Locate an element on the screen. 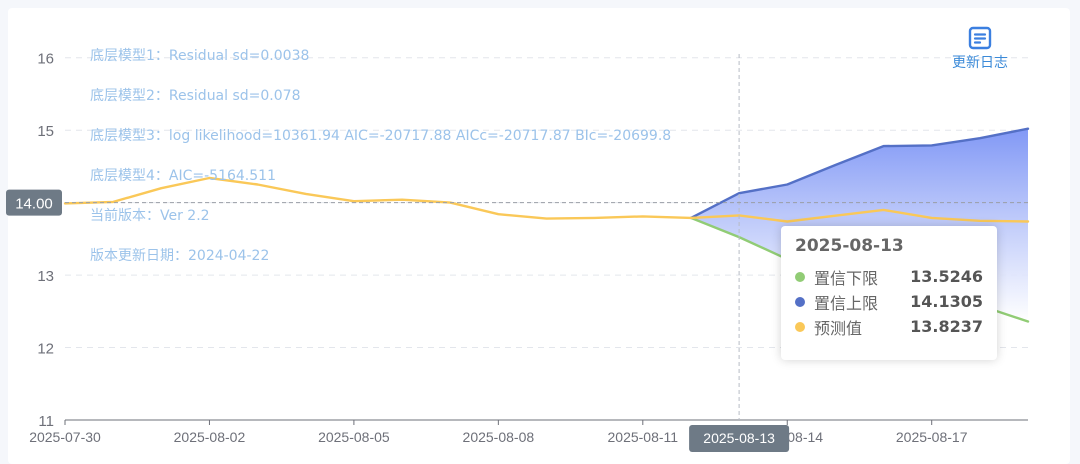  x-tick-label: 2025-07-30 is located at coordinates (65, 437).